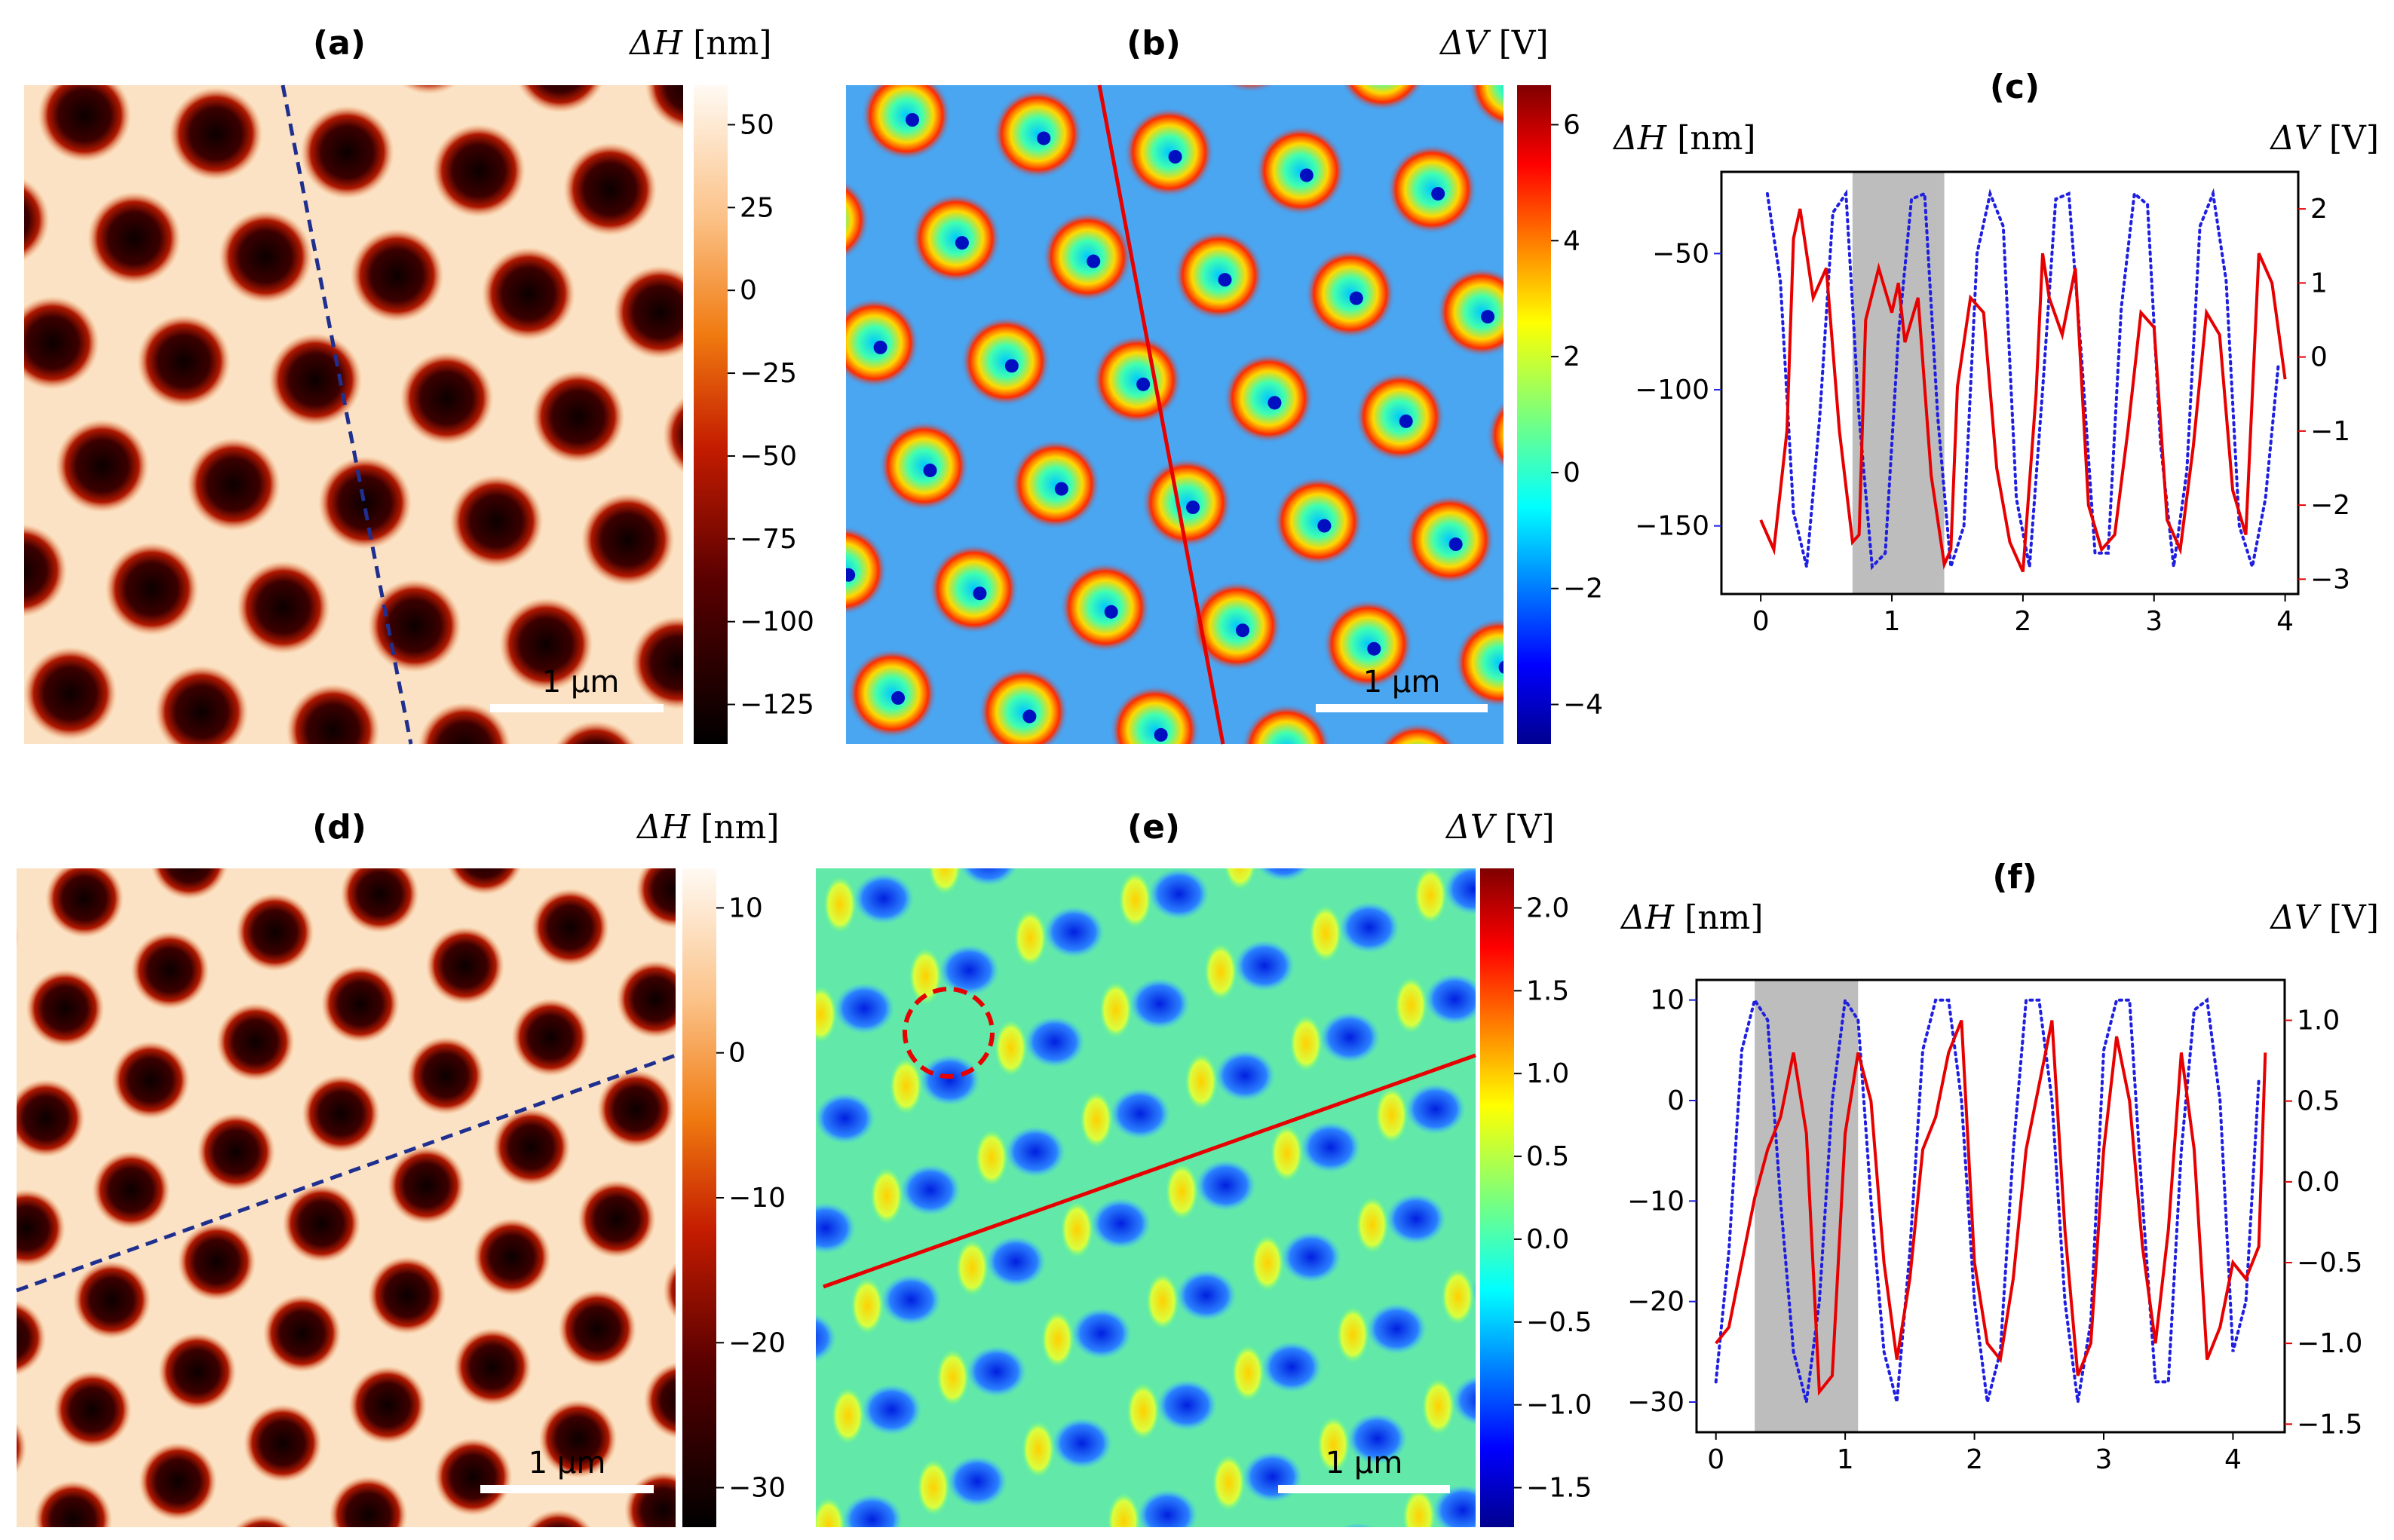 The image size is (2394, 1540). I want to click on panel-a-colorbar-ticks: 50 25 0 −25 −50 −75 −100 −125, so click(771, 415).